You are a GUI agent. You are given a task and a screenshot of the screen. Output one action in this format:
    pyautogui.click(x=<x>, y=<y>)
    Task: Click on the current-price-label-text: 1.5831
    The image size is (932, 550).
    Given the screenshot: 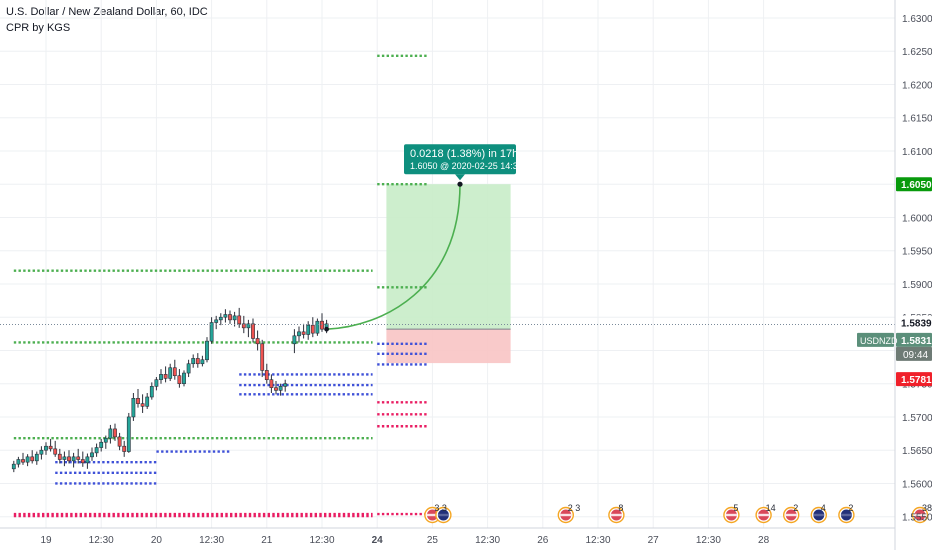 What is the action you would take?
    pyautogui.click(x=916, y=341)
    